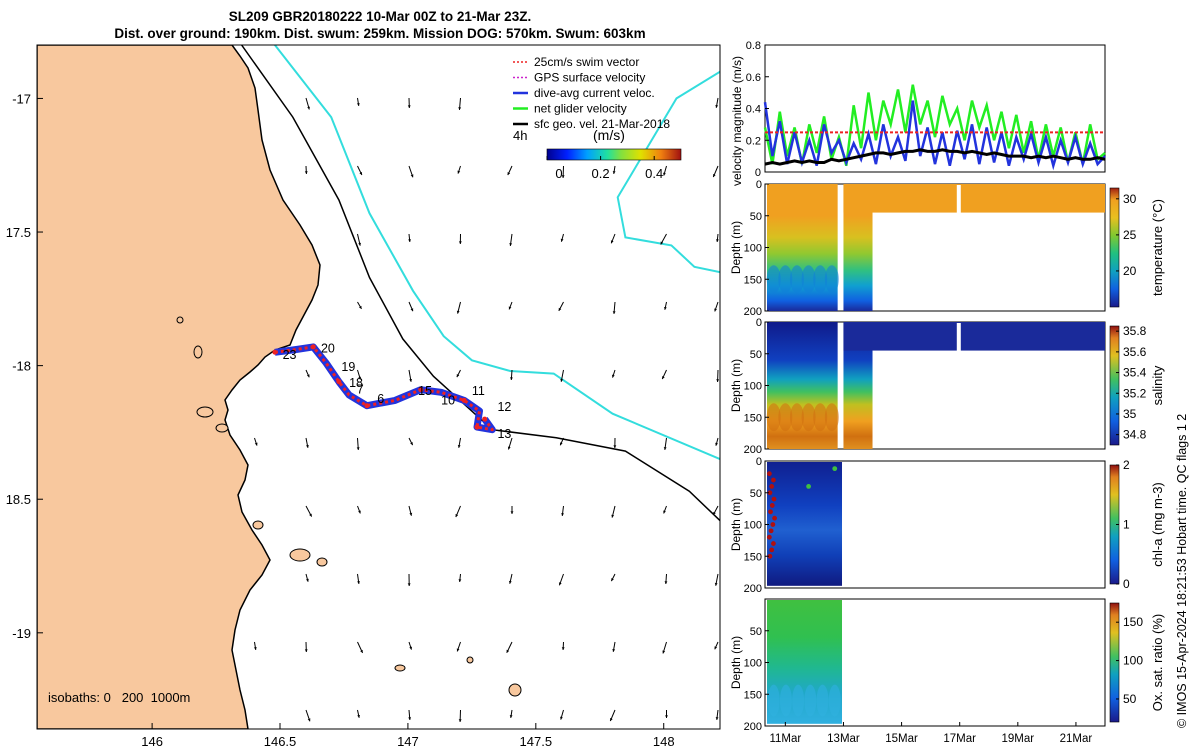 The height and width of the screenshot is (750, 1200). I want to click on map-colorbar, so click(614, 154).